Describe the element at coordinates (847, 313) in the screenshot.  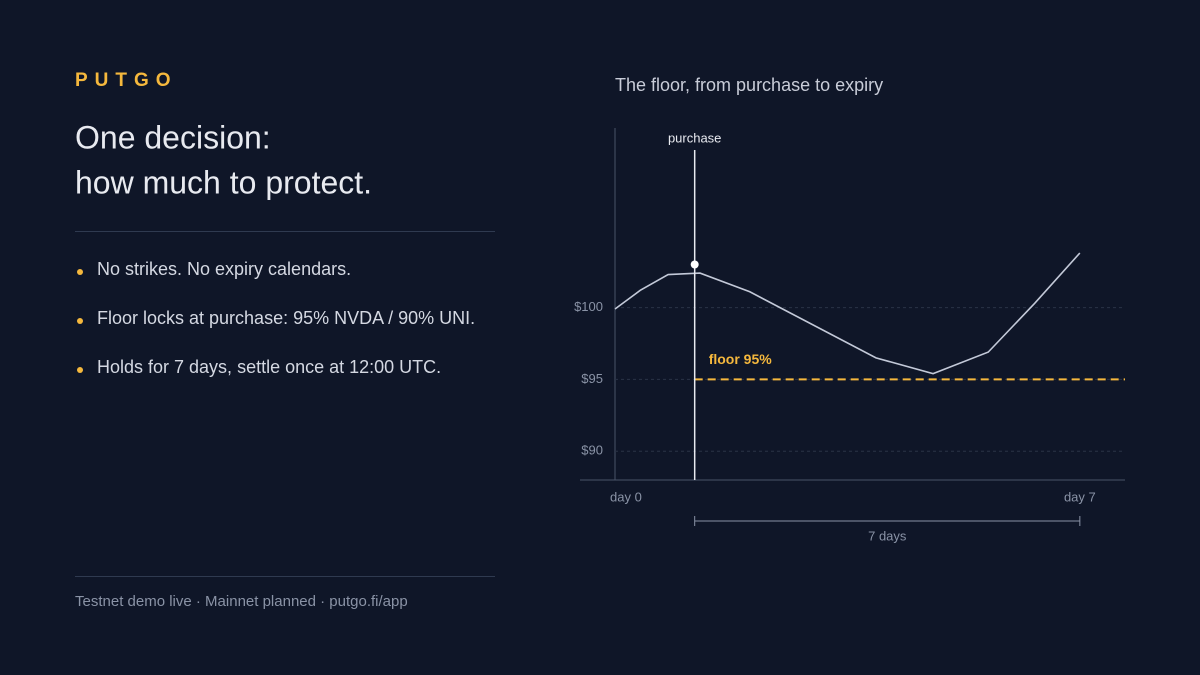
I see `price-line` at that location.